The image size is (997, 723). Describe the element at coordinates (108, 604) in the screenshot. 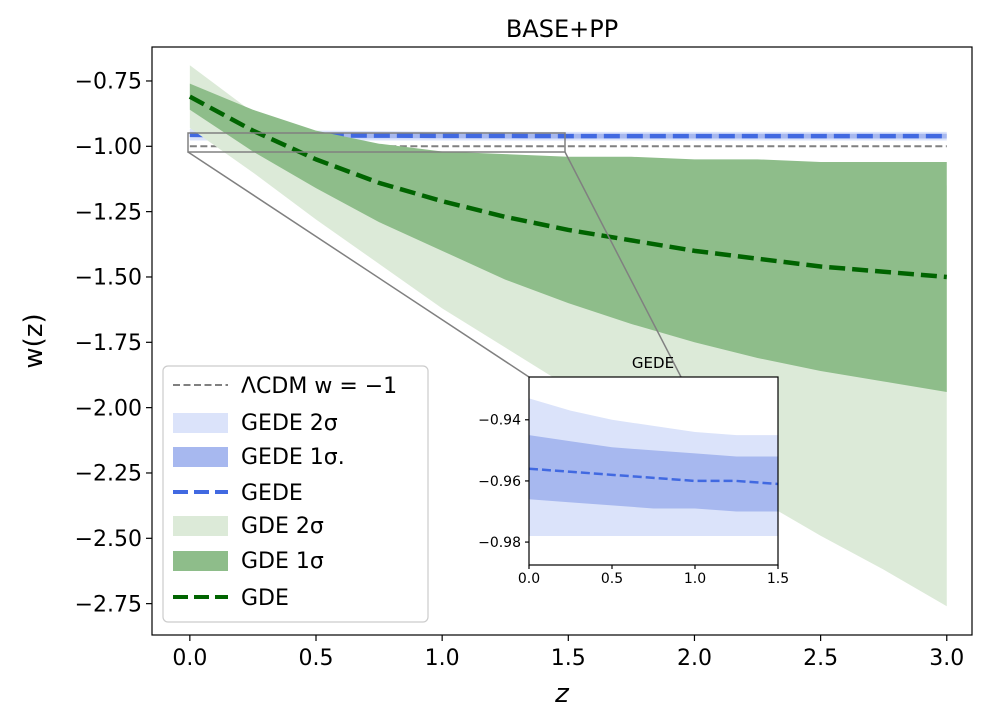

I see `y-tick-label: −2.75` at that location.